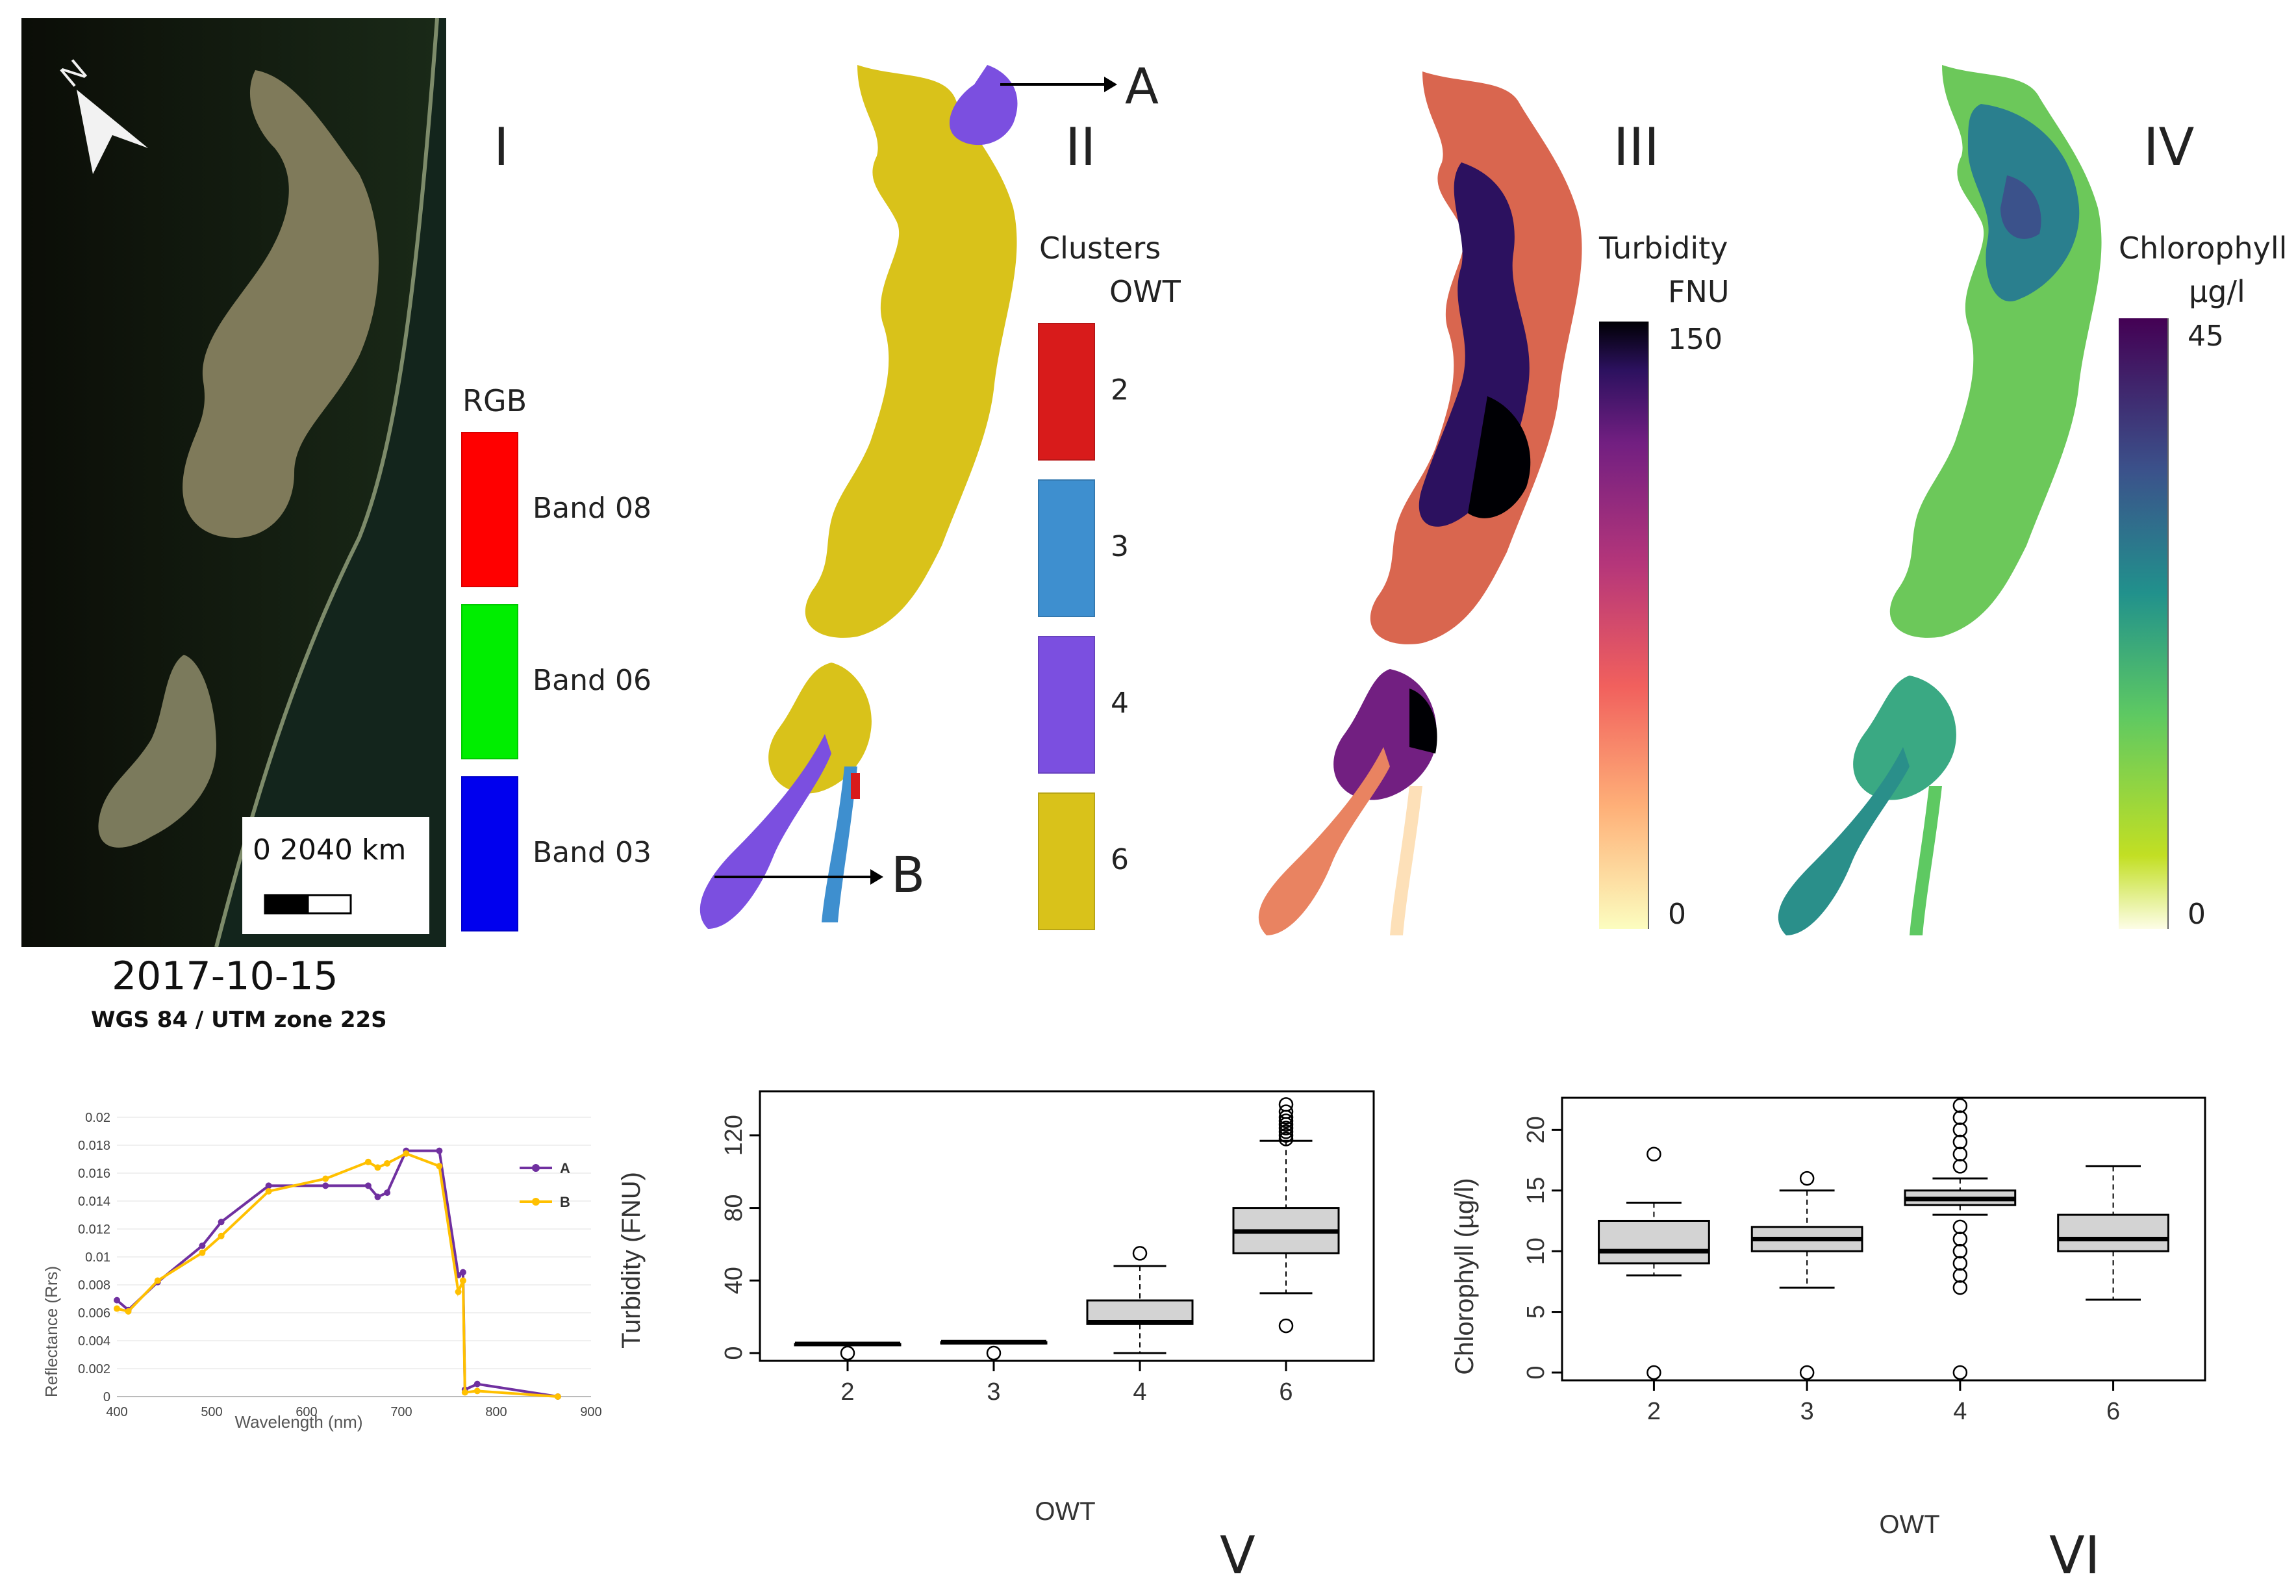 The width and height of the screenshot is (2296, 1596). What do you see at coordinates (262, 850) in the screenshot?
I see `scalebar-tick-0: 0` at bounding box center [262, 850].